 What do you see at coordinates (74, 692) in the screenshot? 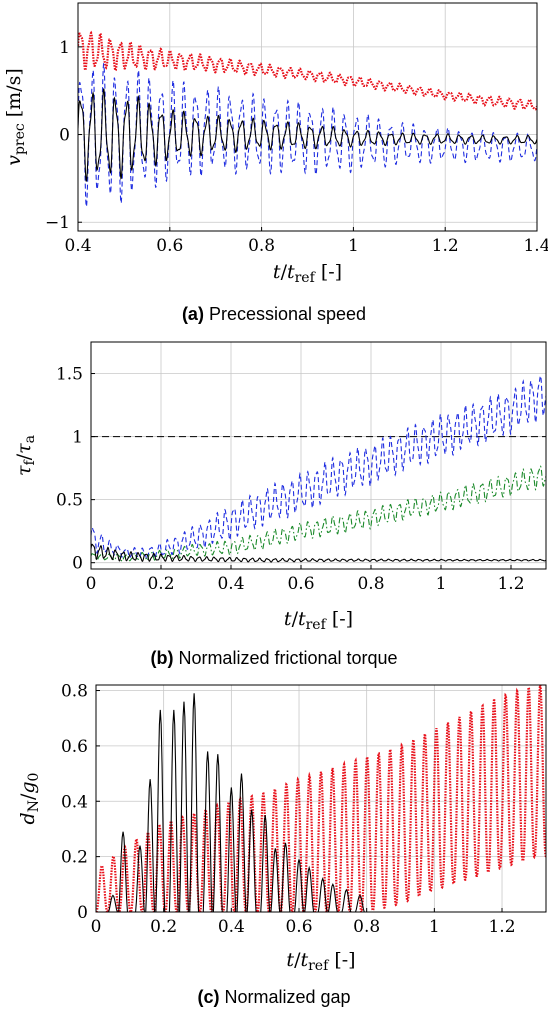
I see `y-tick-label: 0.8` at bounding box center [74, 692].